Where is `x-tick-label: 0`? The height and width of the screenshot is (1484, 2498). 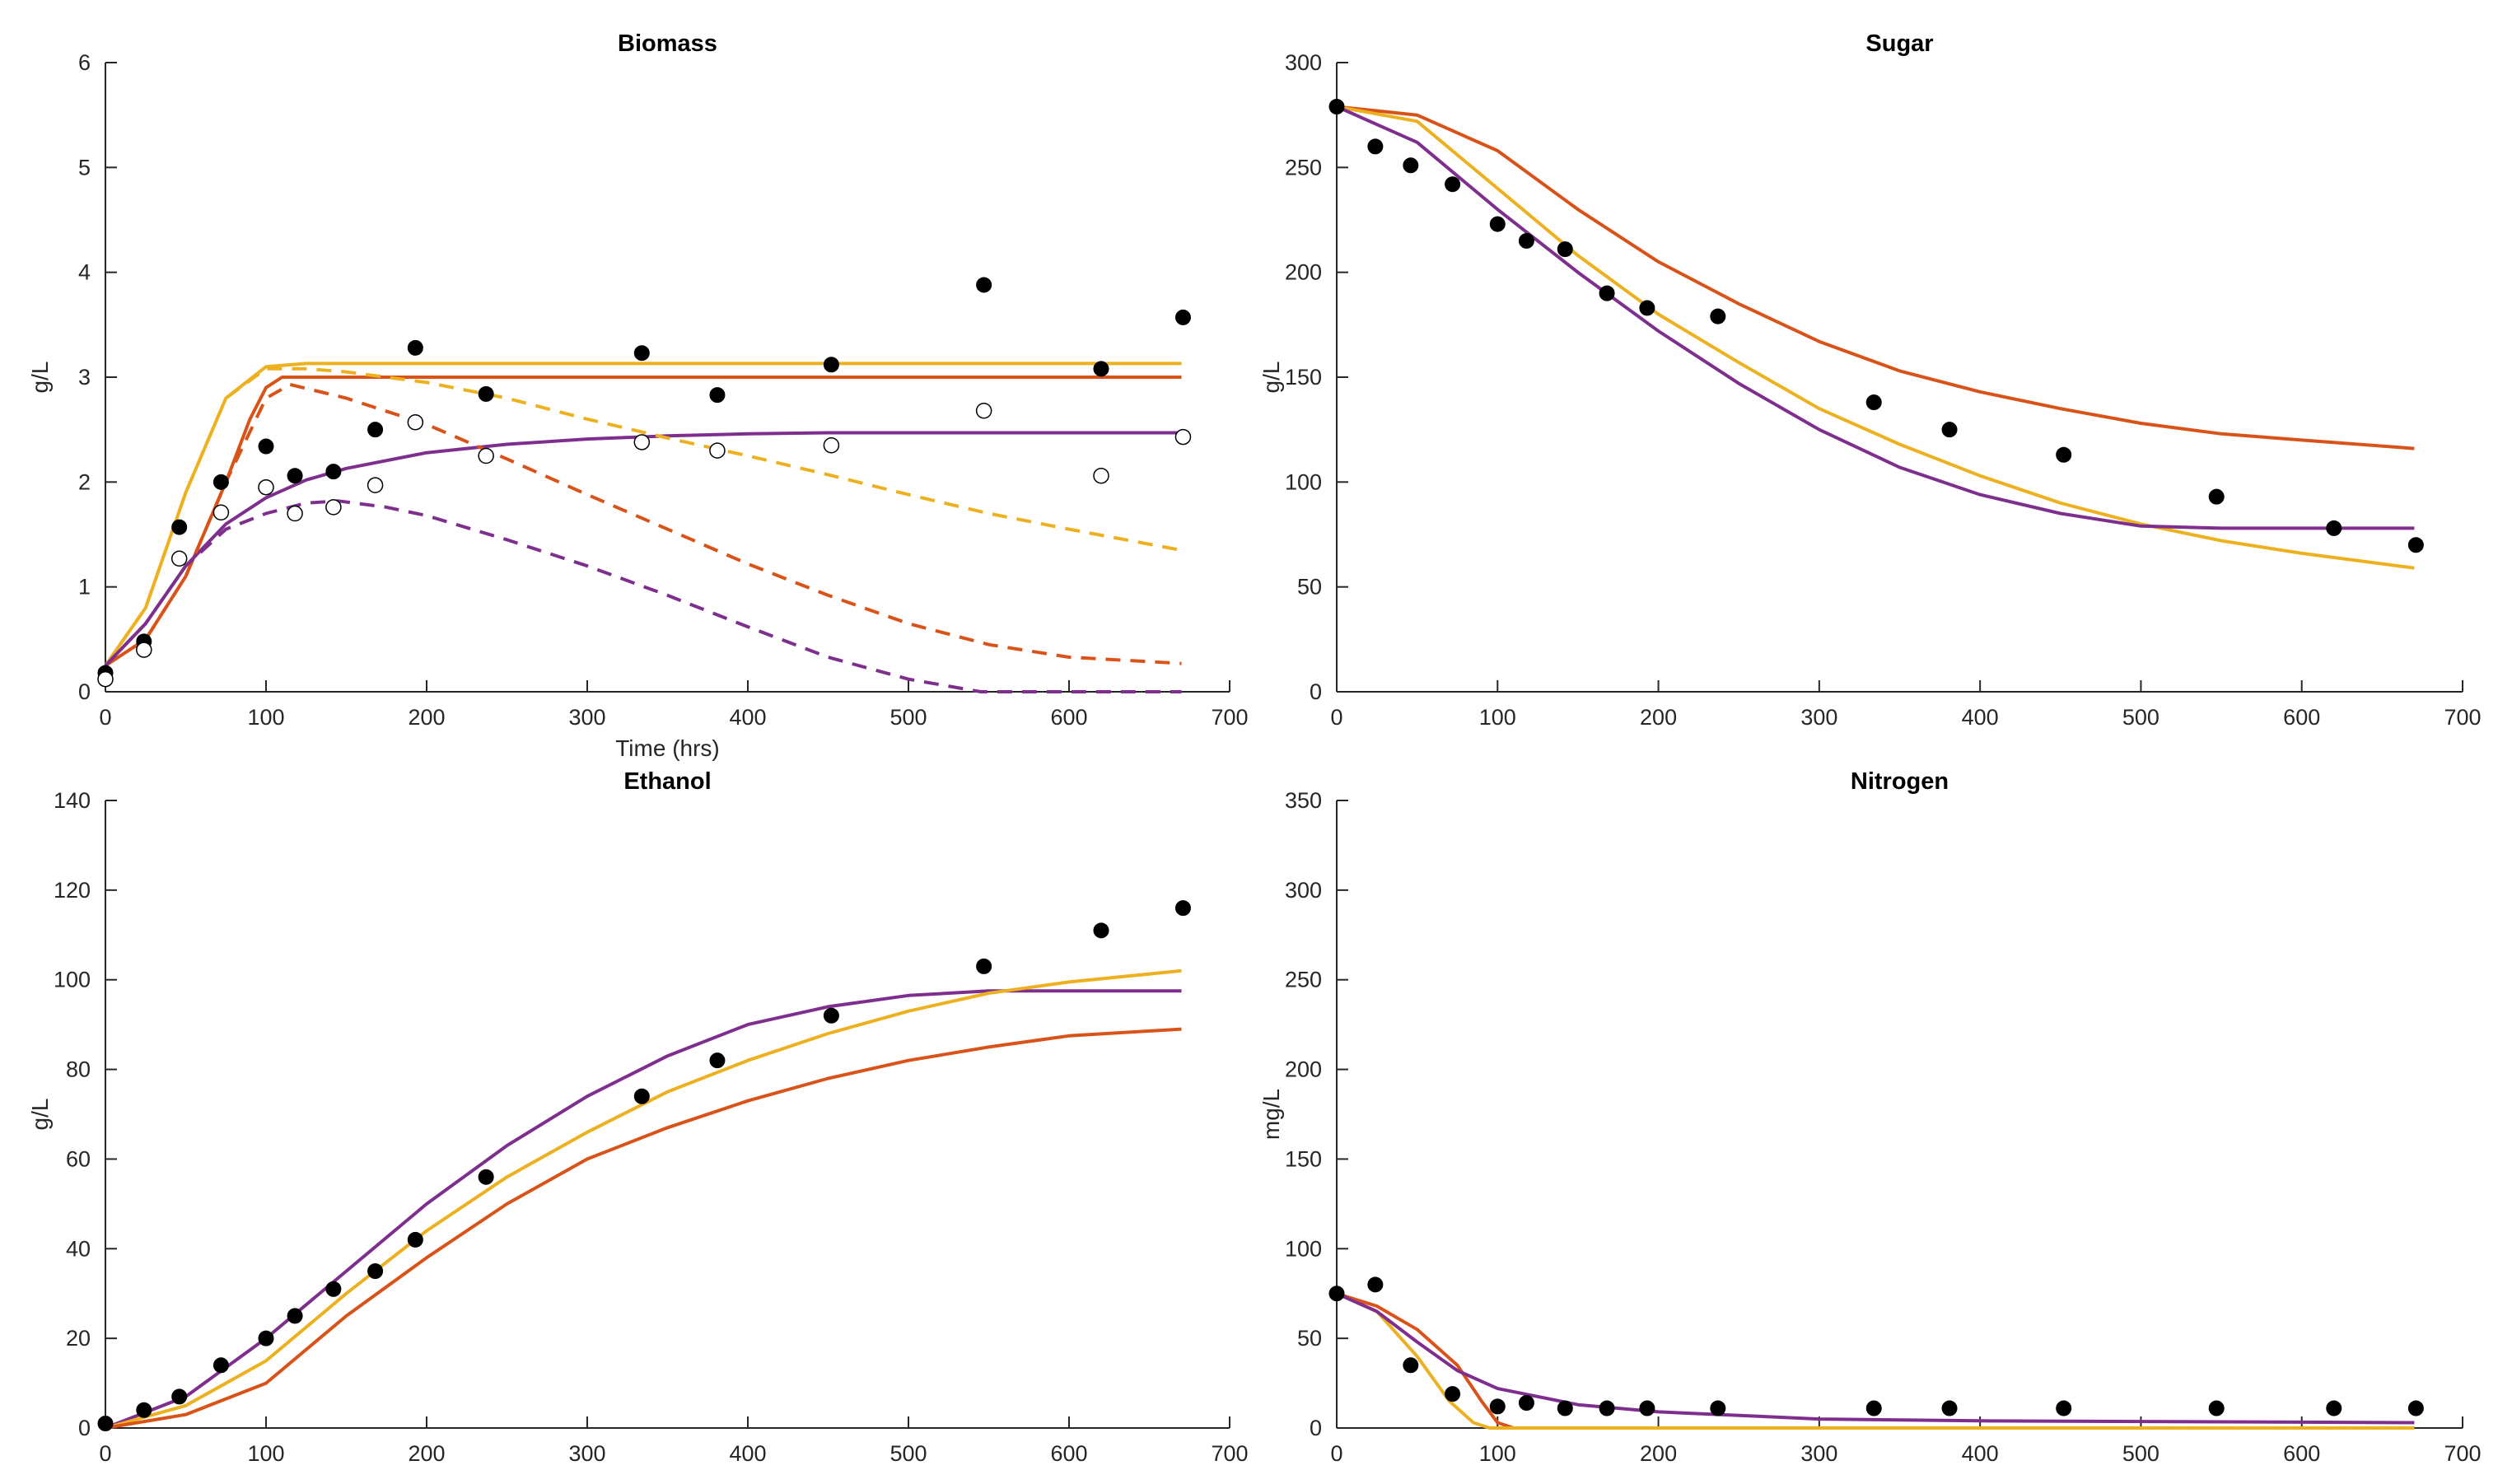
x-tick-label: 0 is located at coordinates (1336, 717).